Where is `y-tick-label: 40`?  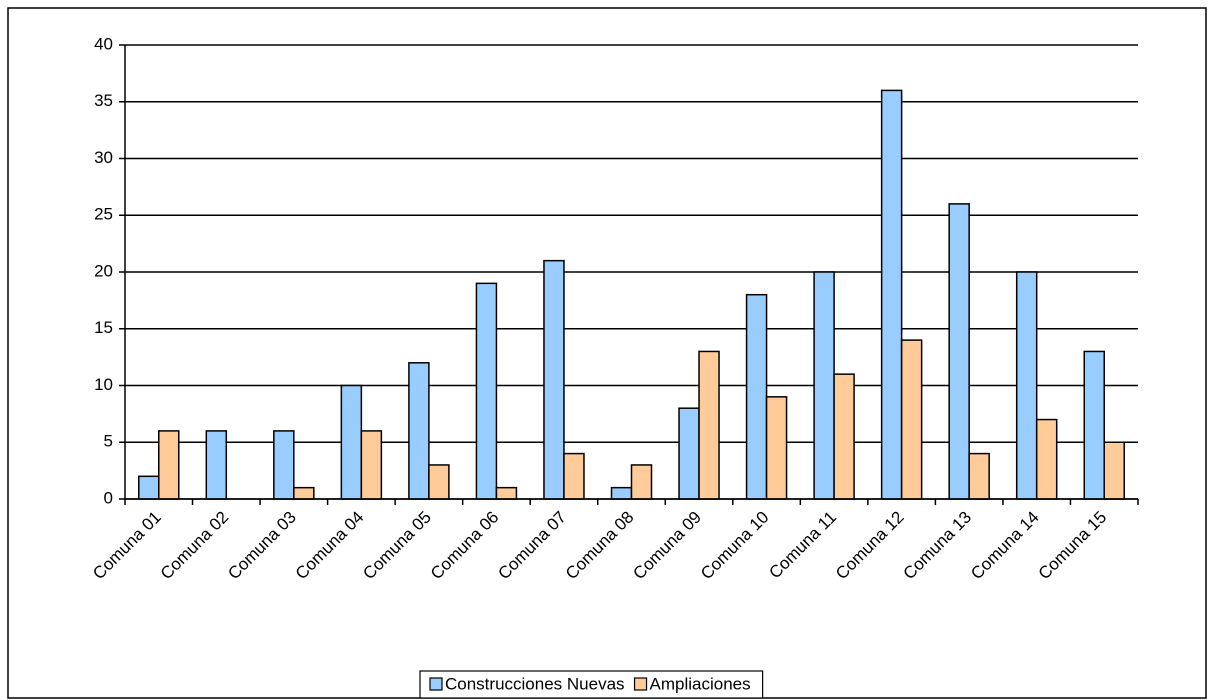
y-tick-label: 40 is located at coordinates (103, 43).